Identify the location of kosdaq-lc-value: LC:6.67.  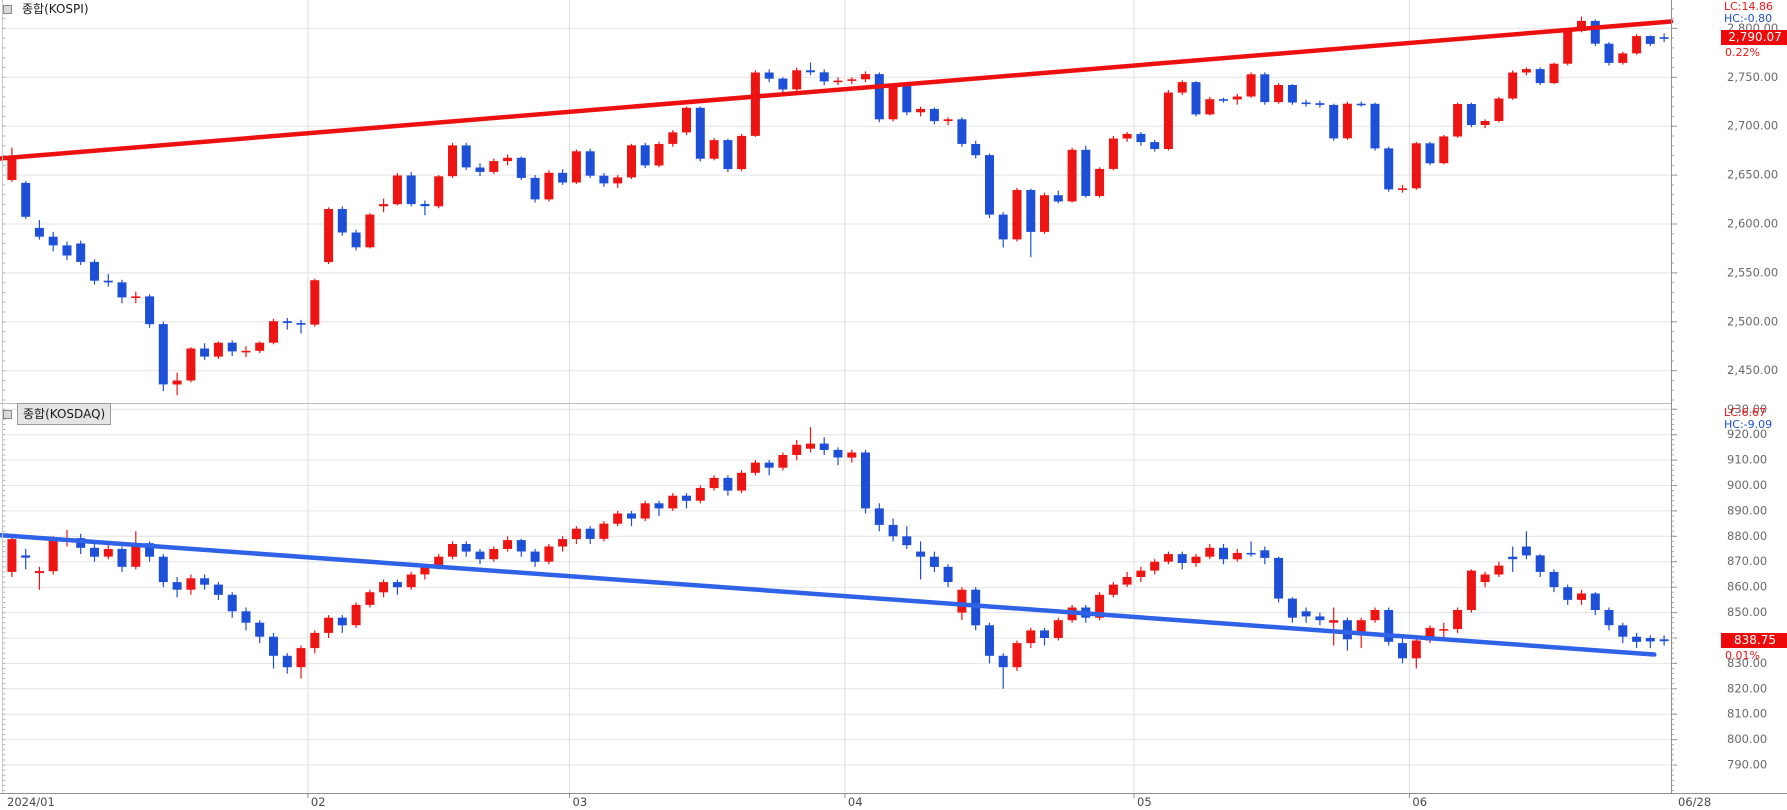
(1745, 412).